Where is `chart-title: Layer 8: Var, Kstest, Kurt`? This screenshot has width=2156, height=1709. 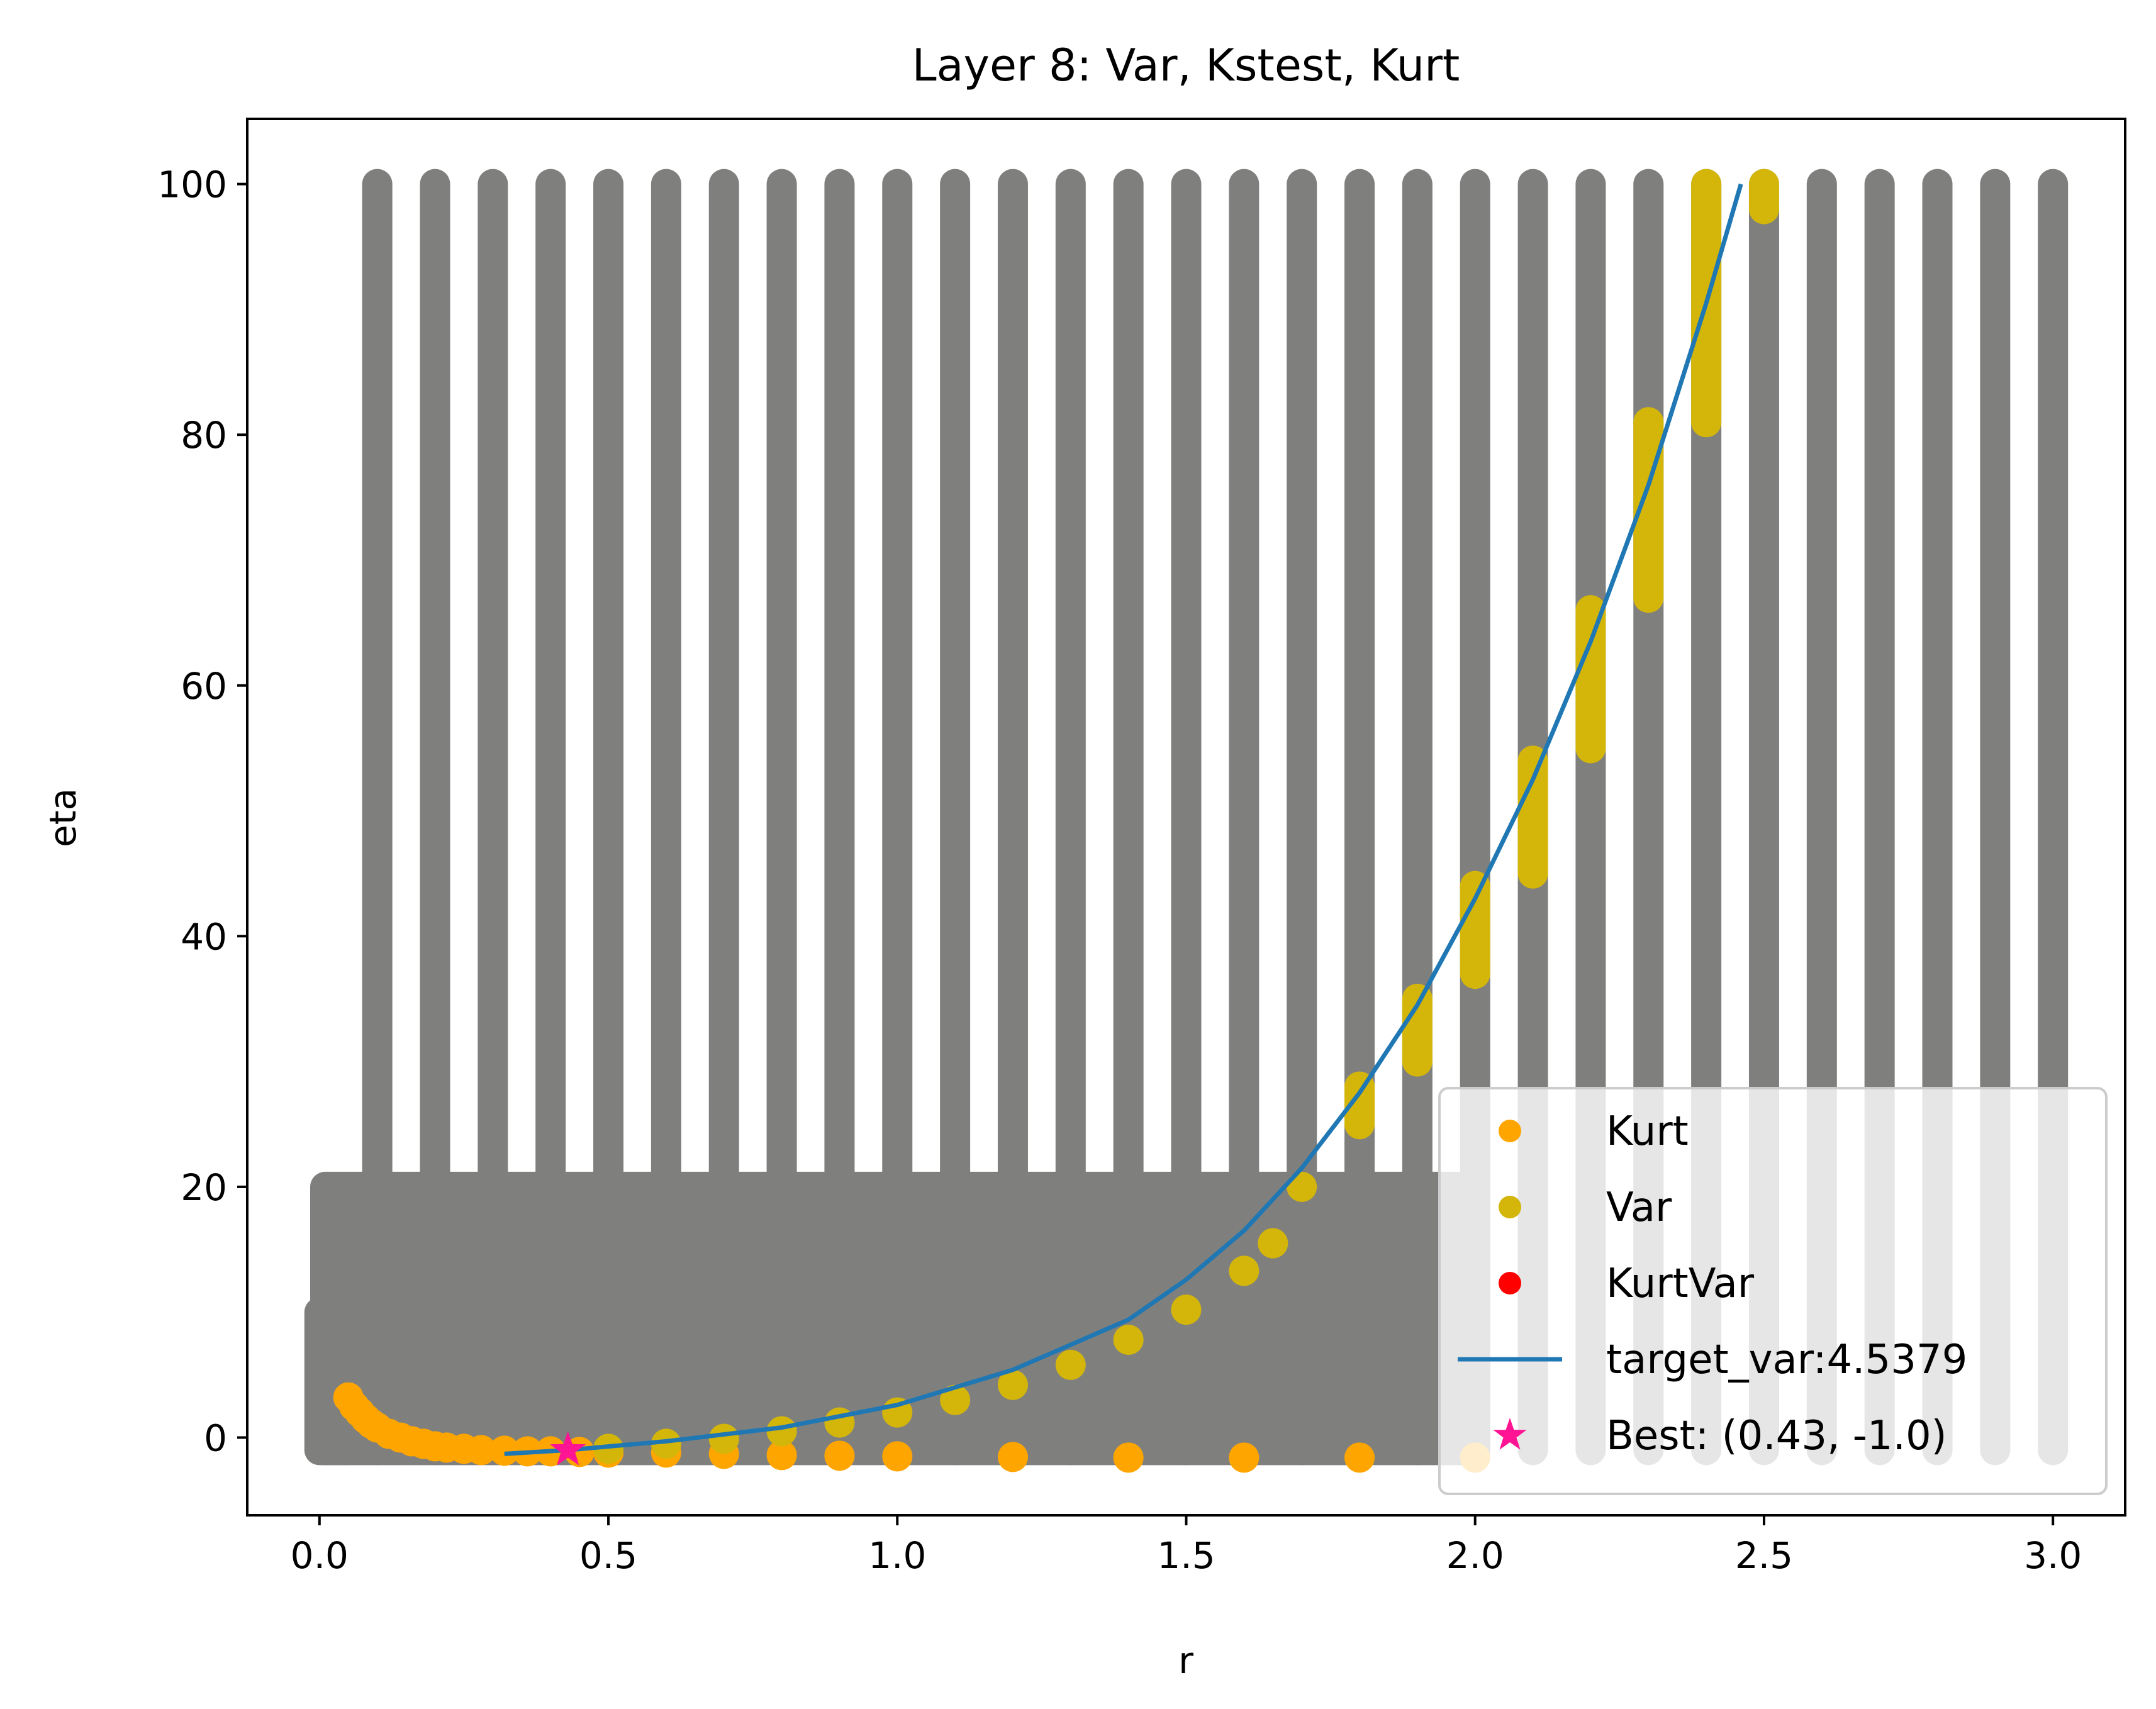 chart-title: Layer 8: Var, Kstest, Kurt is located at coordinates (1186, 65).